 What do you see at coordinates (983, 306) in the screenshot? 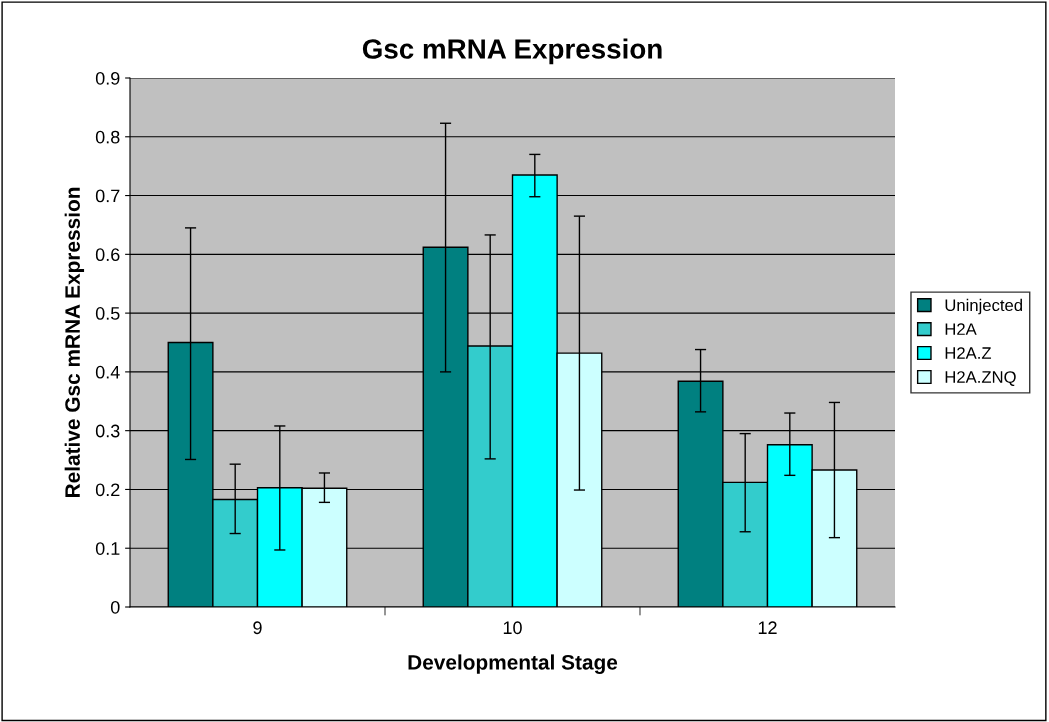
I see `legend-label: Uninjected` at bounding box center [983, 306].